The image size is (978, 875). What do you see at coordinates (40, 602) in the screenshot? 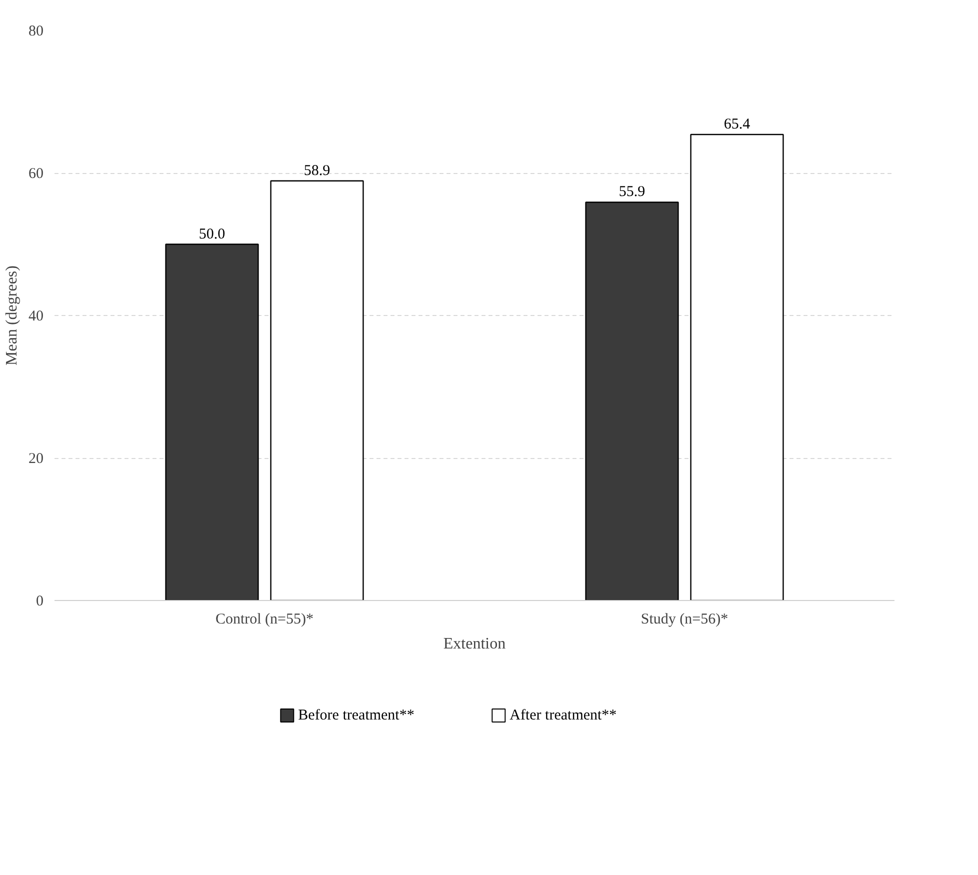
I see `y-tick-label: 0` at bounding box center [40, 602].